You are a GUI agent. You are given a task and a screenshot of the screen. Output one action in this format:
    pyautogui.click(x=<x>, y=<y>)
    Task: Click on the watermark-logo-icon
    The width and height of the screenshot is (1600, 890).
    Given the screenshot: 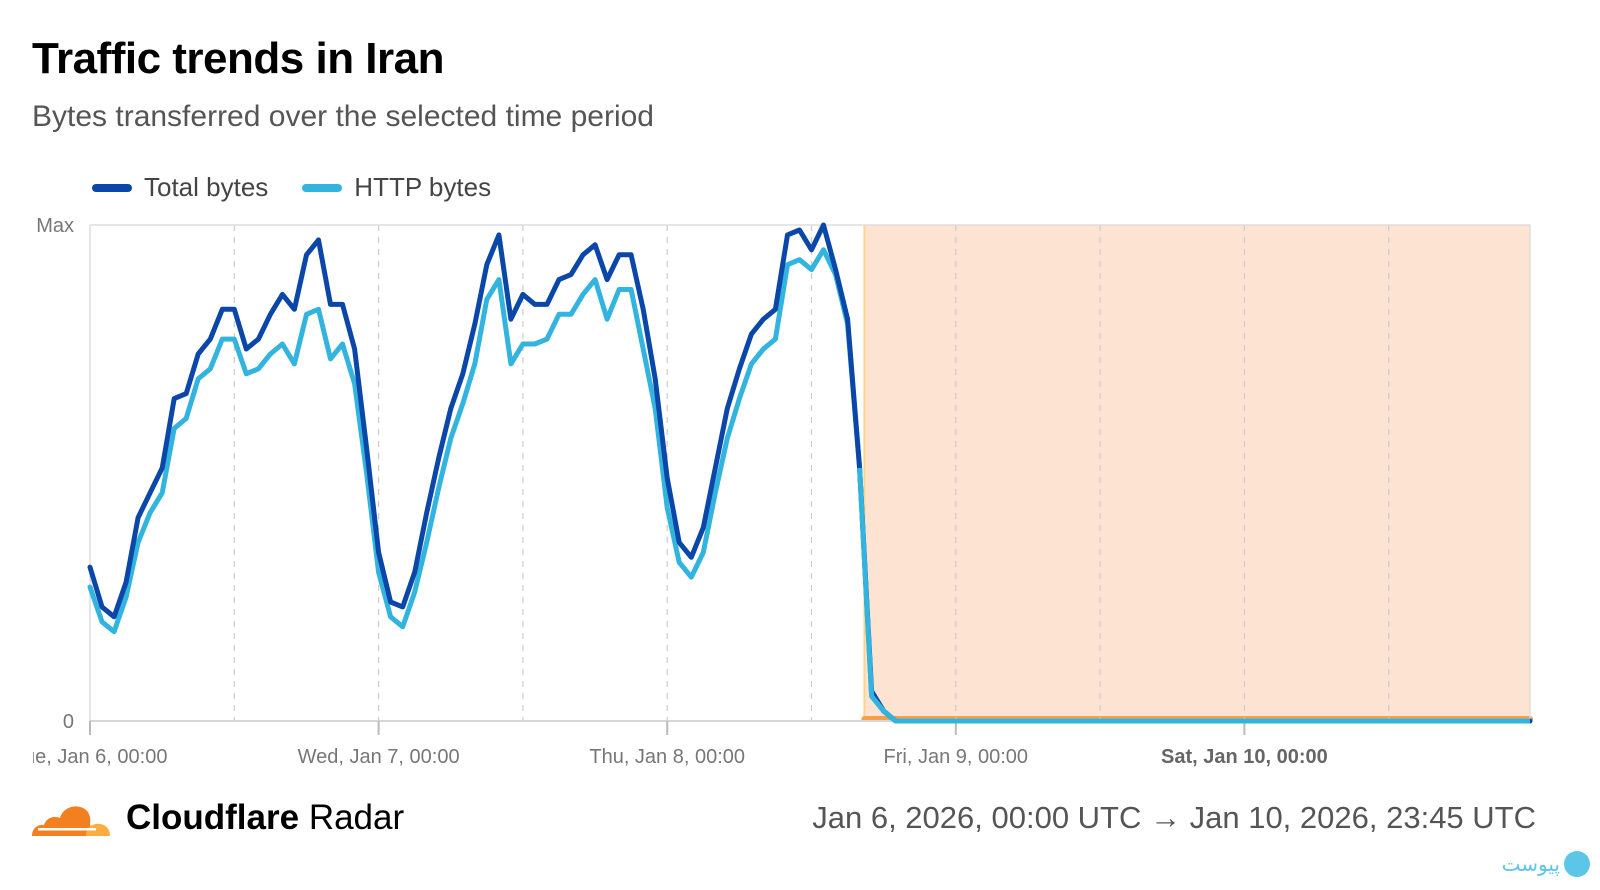 What is the action you would take?
    pyautogui.click(x=1577, y=864)
    